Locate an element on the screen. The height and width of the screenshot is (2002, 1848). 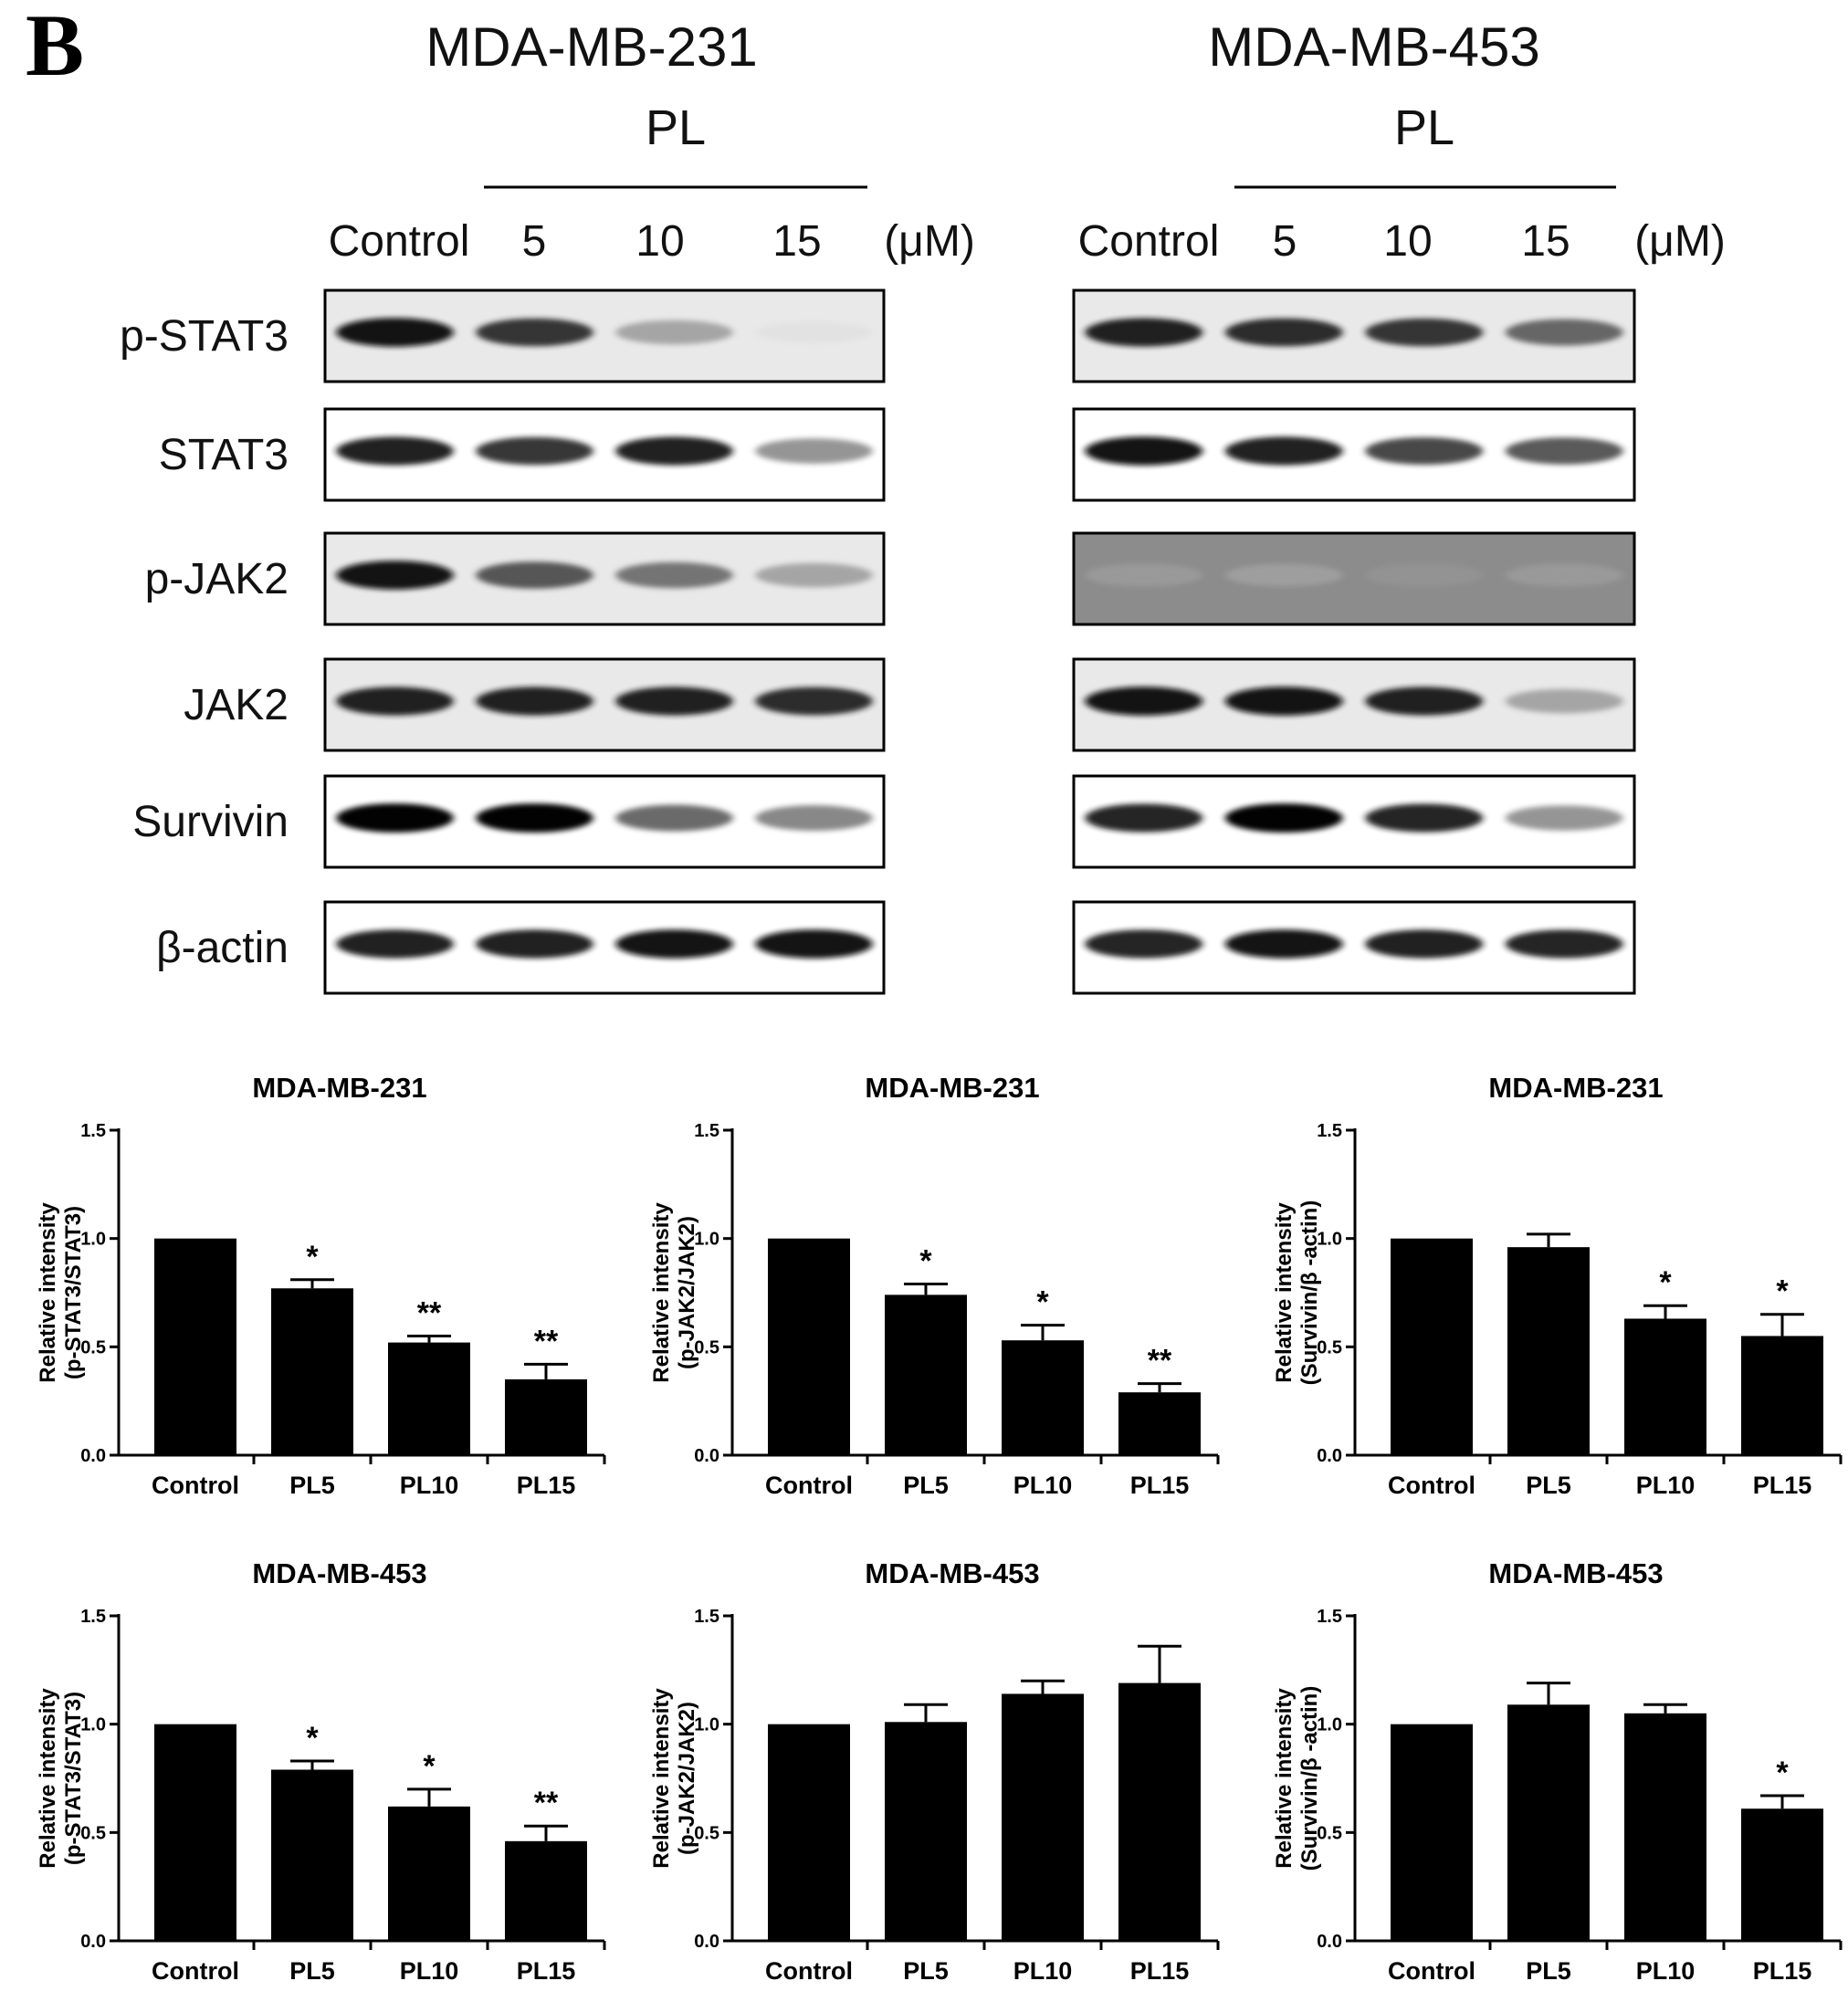
protein-label: p-JAK2 is located at coordinates (217, 579).